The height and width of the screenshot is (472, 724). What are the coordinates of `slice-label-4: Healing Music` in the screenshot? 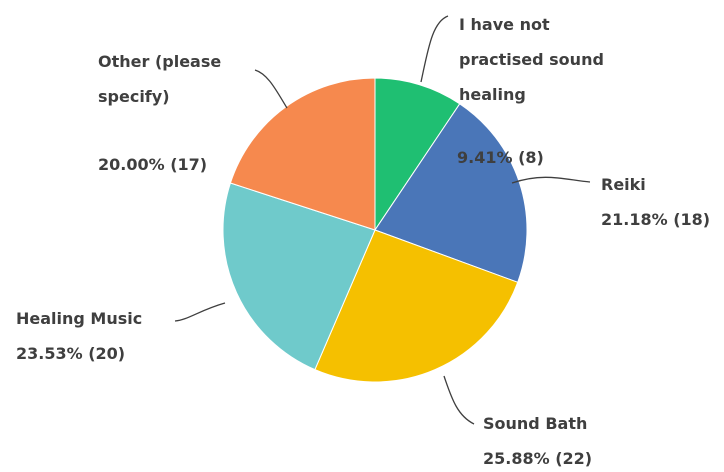 It's located at (79, 318).